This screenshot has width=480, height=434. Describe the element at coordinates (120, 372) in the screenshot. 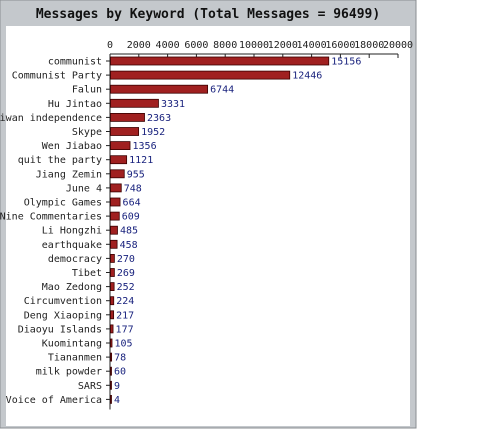

I see `value-label: 60` at that location.